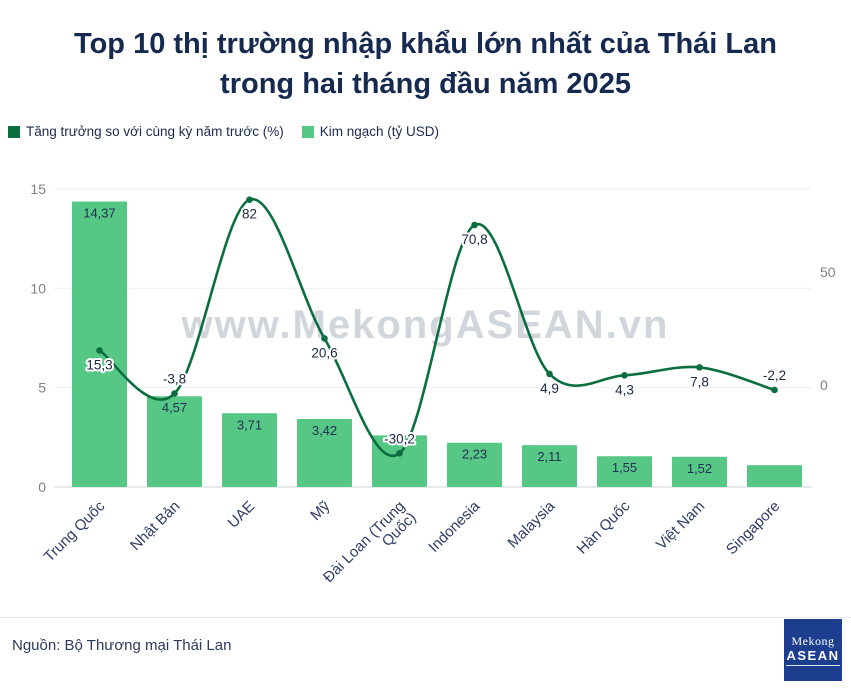  Describe the element at coordinates (122, 645) in the screenshot. I see `source-note: Nguồn: Bộ Thương mại Thái Lan` at that location.